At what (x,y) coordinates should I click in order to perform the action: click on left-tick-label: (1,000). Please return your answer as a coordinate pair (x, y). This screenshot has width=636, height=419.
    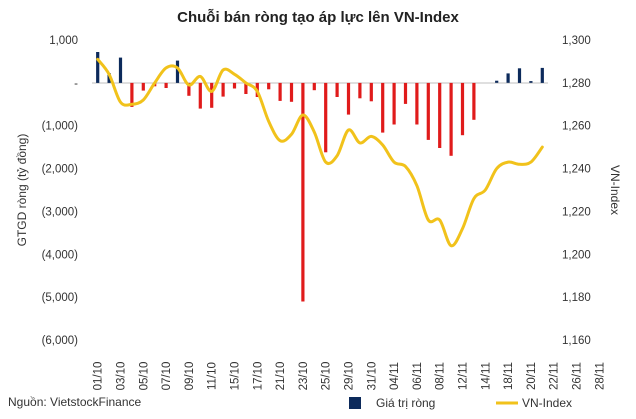
    Looking at the image, I should click on (60, 127).